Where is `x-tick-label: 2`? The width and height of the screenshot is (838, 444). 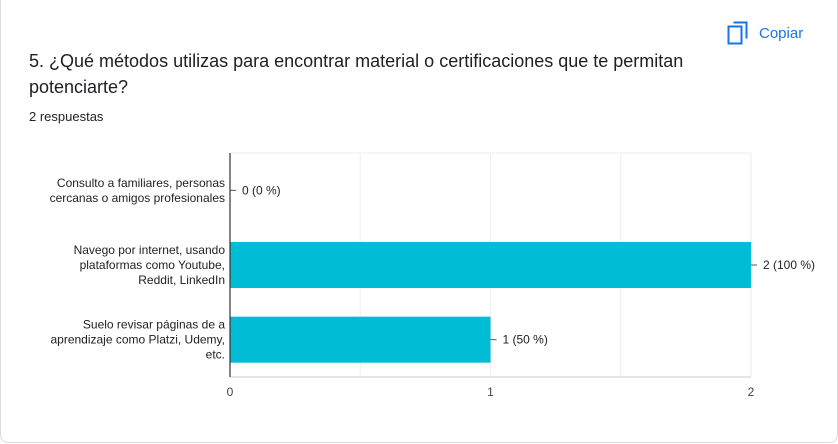 x-tick-label: 2 is located at coordinates (751, 392).